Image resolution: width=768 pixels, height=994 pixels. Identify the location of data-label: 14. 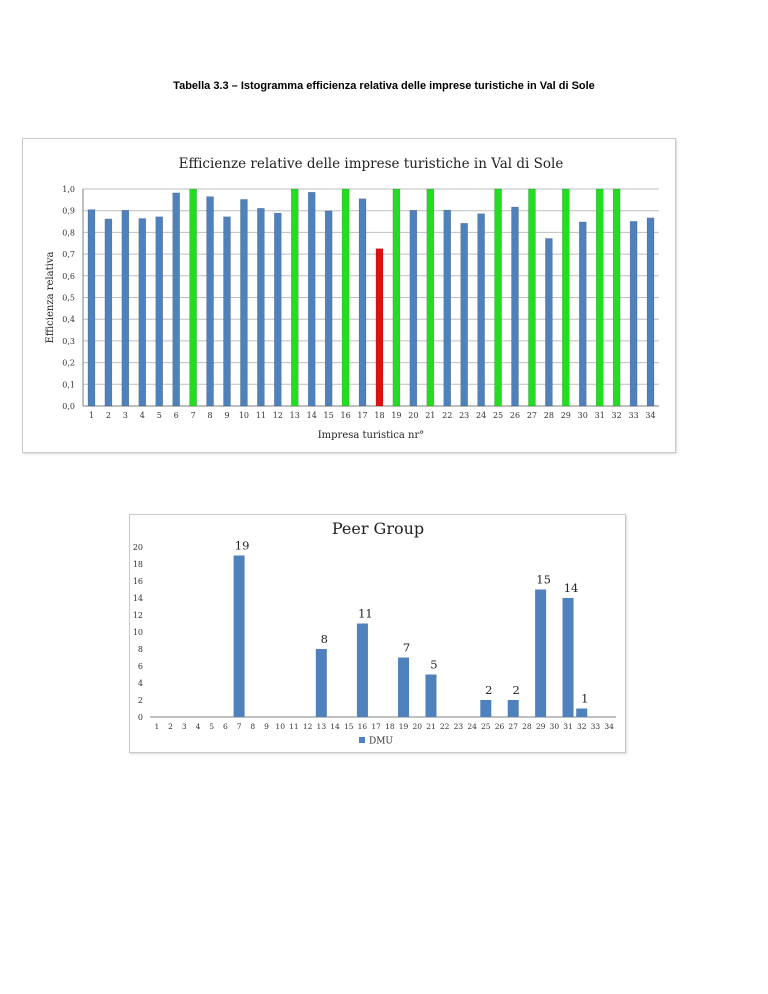
(571, 588).